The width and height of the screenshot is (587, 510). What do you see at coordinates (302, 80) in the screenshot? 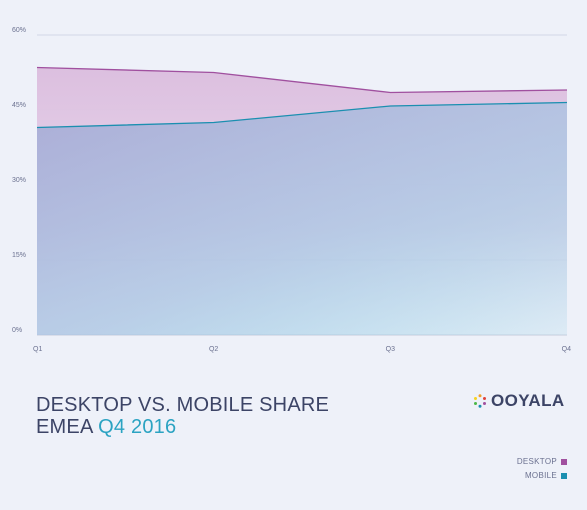
I see `line-desktop` at bounding box center [302, 80].